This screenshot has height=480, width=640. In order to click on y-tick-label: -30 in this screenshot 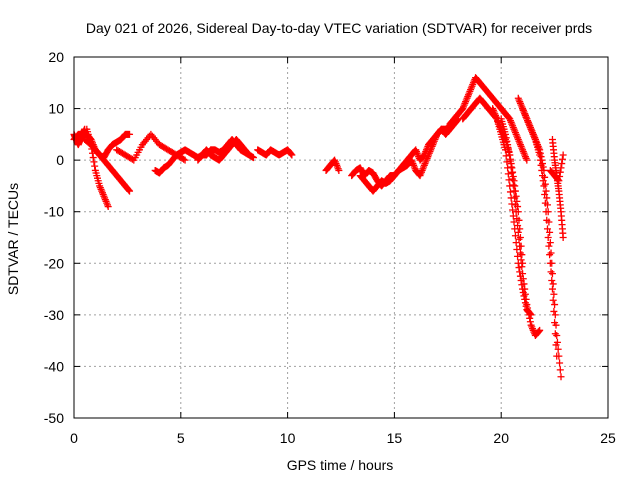, I will do `click(54, 315)`.